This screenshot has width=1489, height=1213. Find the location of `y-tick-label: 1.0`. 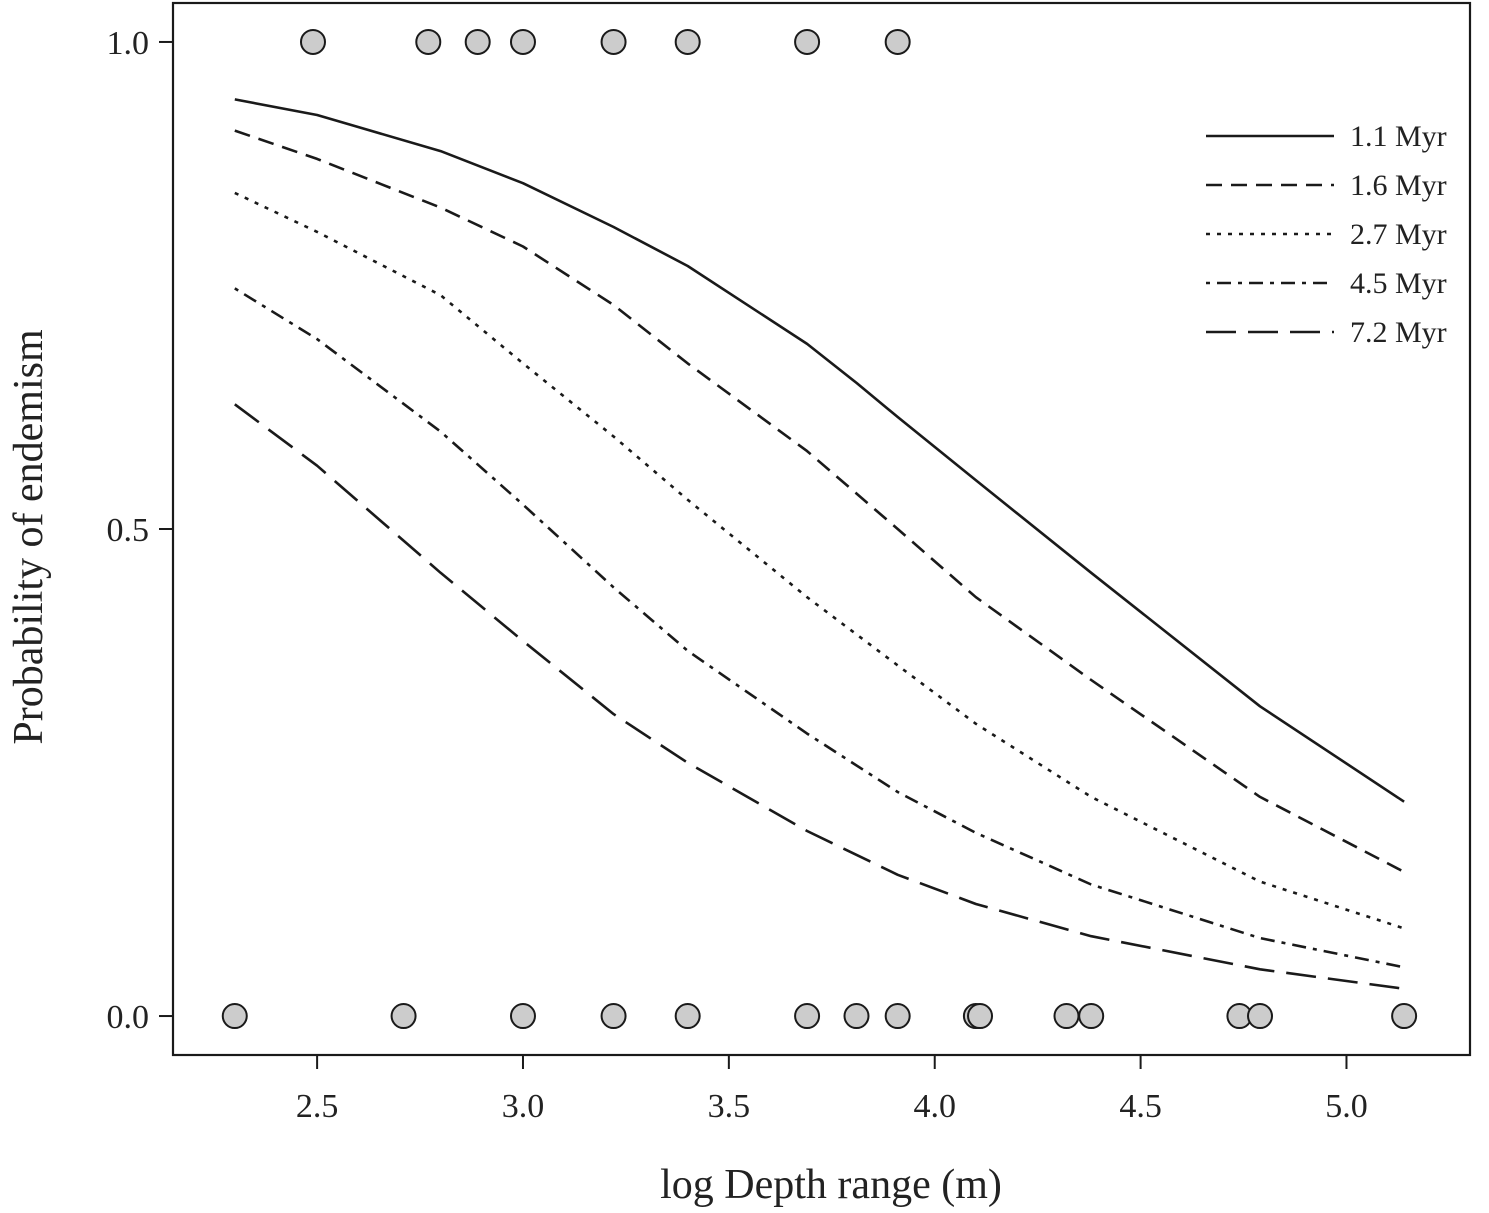

y-tick-label: 1.0 is located at coordinates (128, 43).